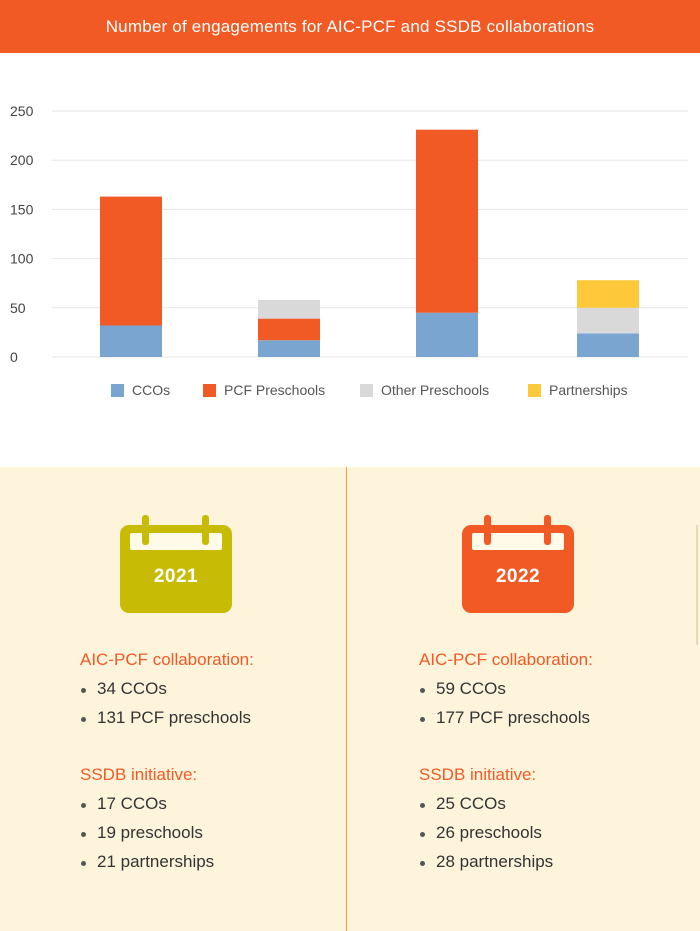  I want to click on y-tick-label: 250, so click(22, 111).